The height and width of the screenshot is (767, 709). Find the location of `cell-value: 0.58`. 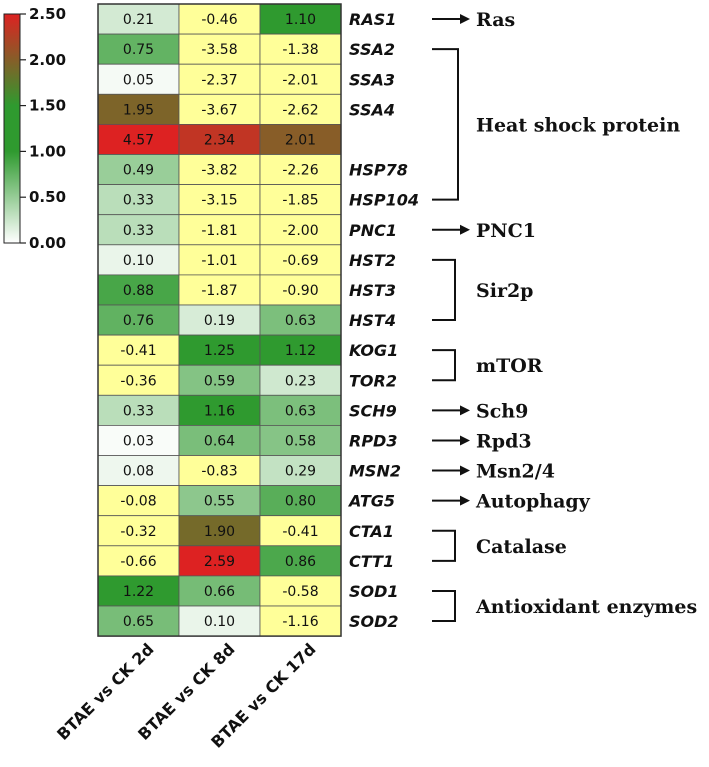

cell-value: 0.58 is located at coordinates (300, 441).